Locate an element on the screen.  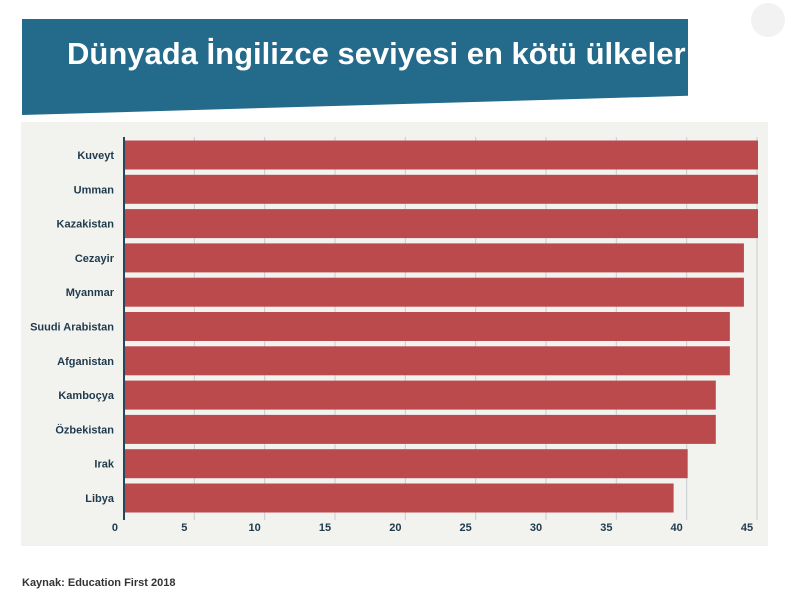
x-tick-label-2: 10 is located at coordinates (255, 528).